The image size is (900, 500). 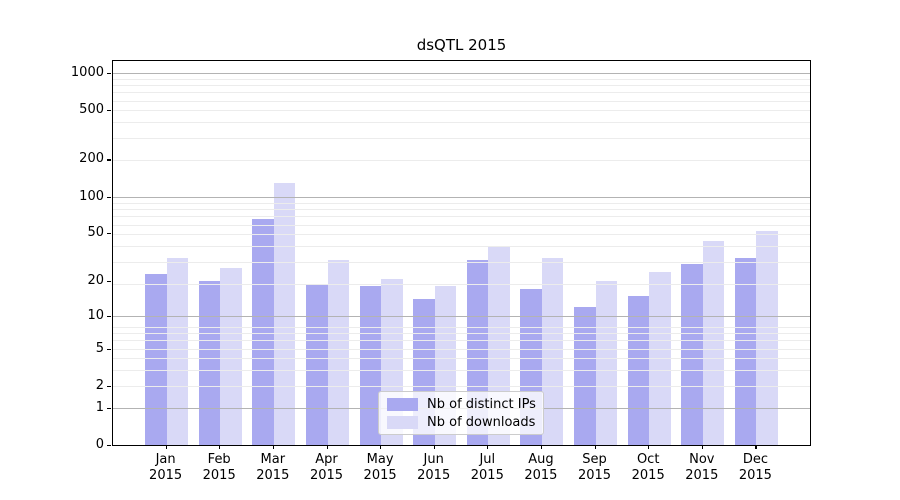 What do you see at coordinates (52, 256) in the screenshot?
I see `y-axis: 0 1 2 5 10 20 50 100 200 500 1000` at bounding box center [52, 256].